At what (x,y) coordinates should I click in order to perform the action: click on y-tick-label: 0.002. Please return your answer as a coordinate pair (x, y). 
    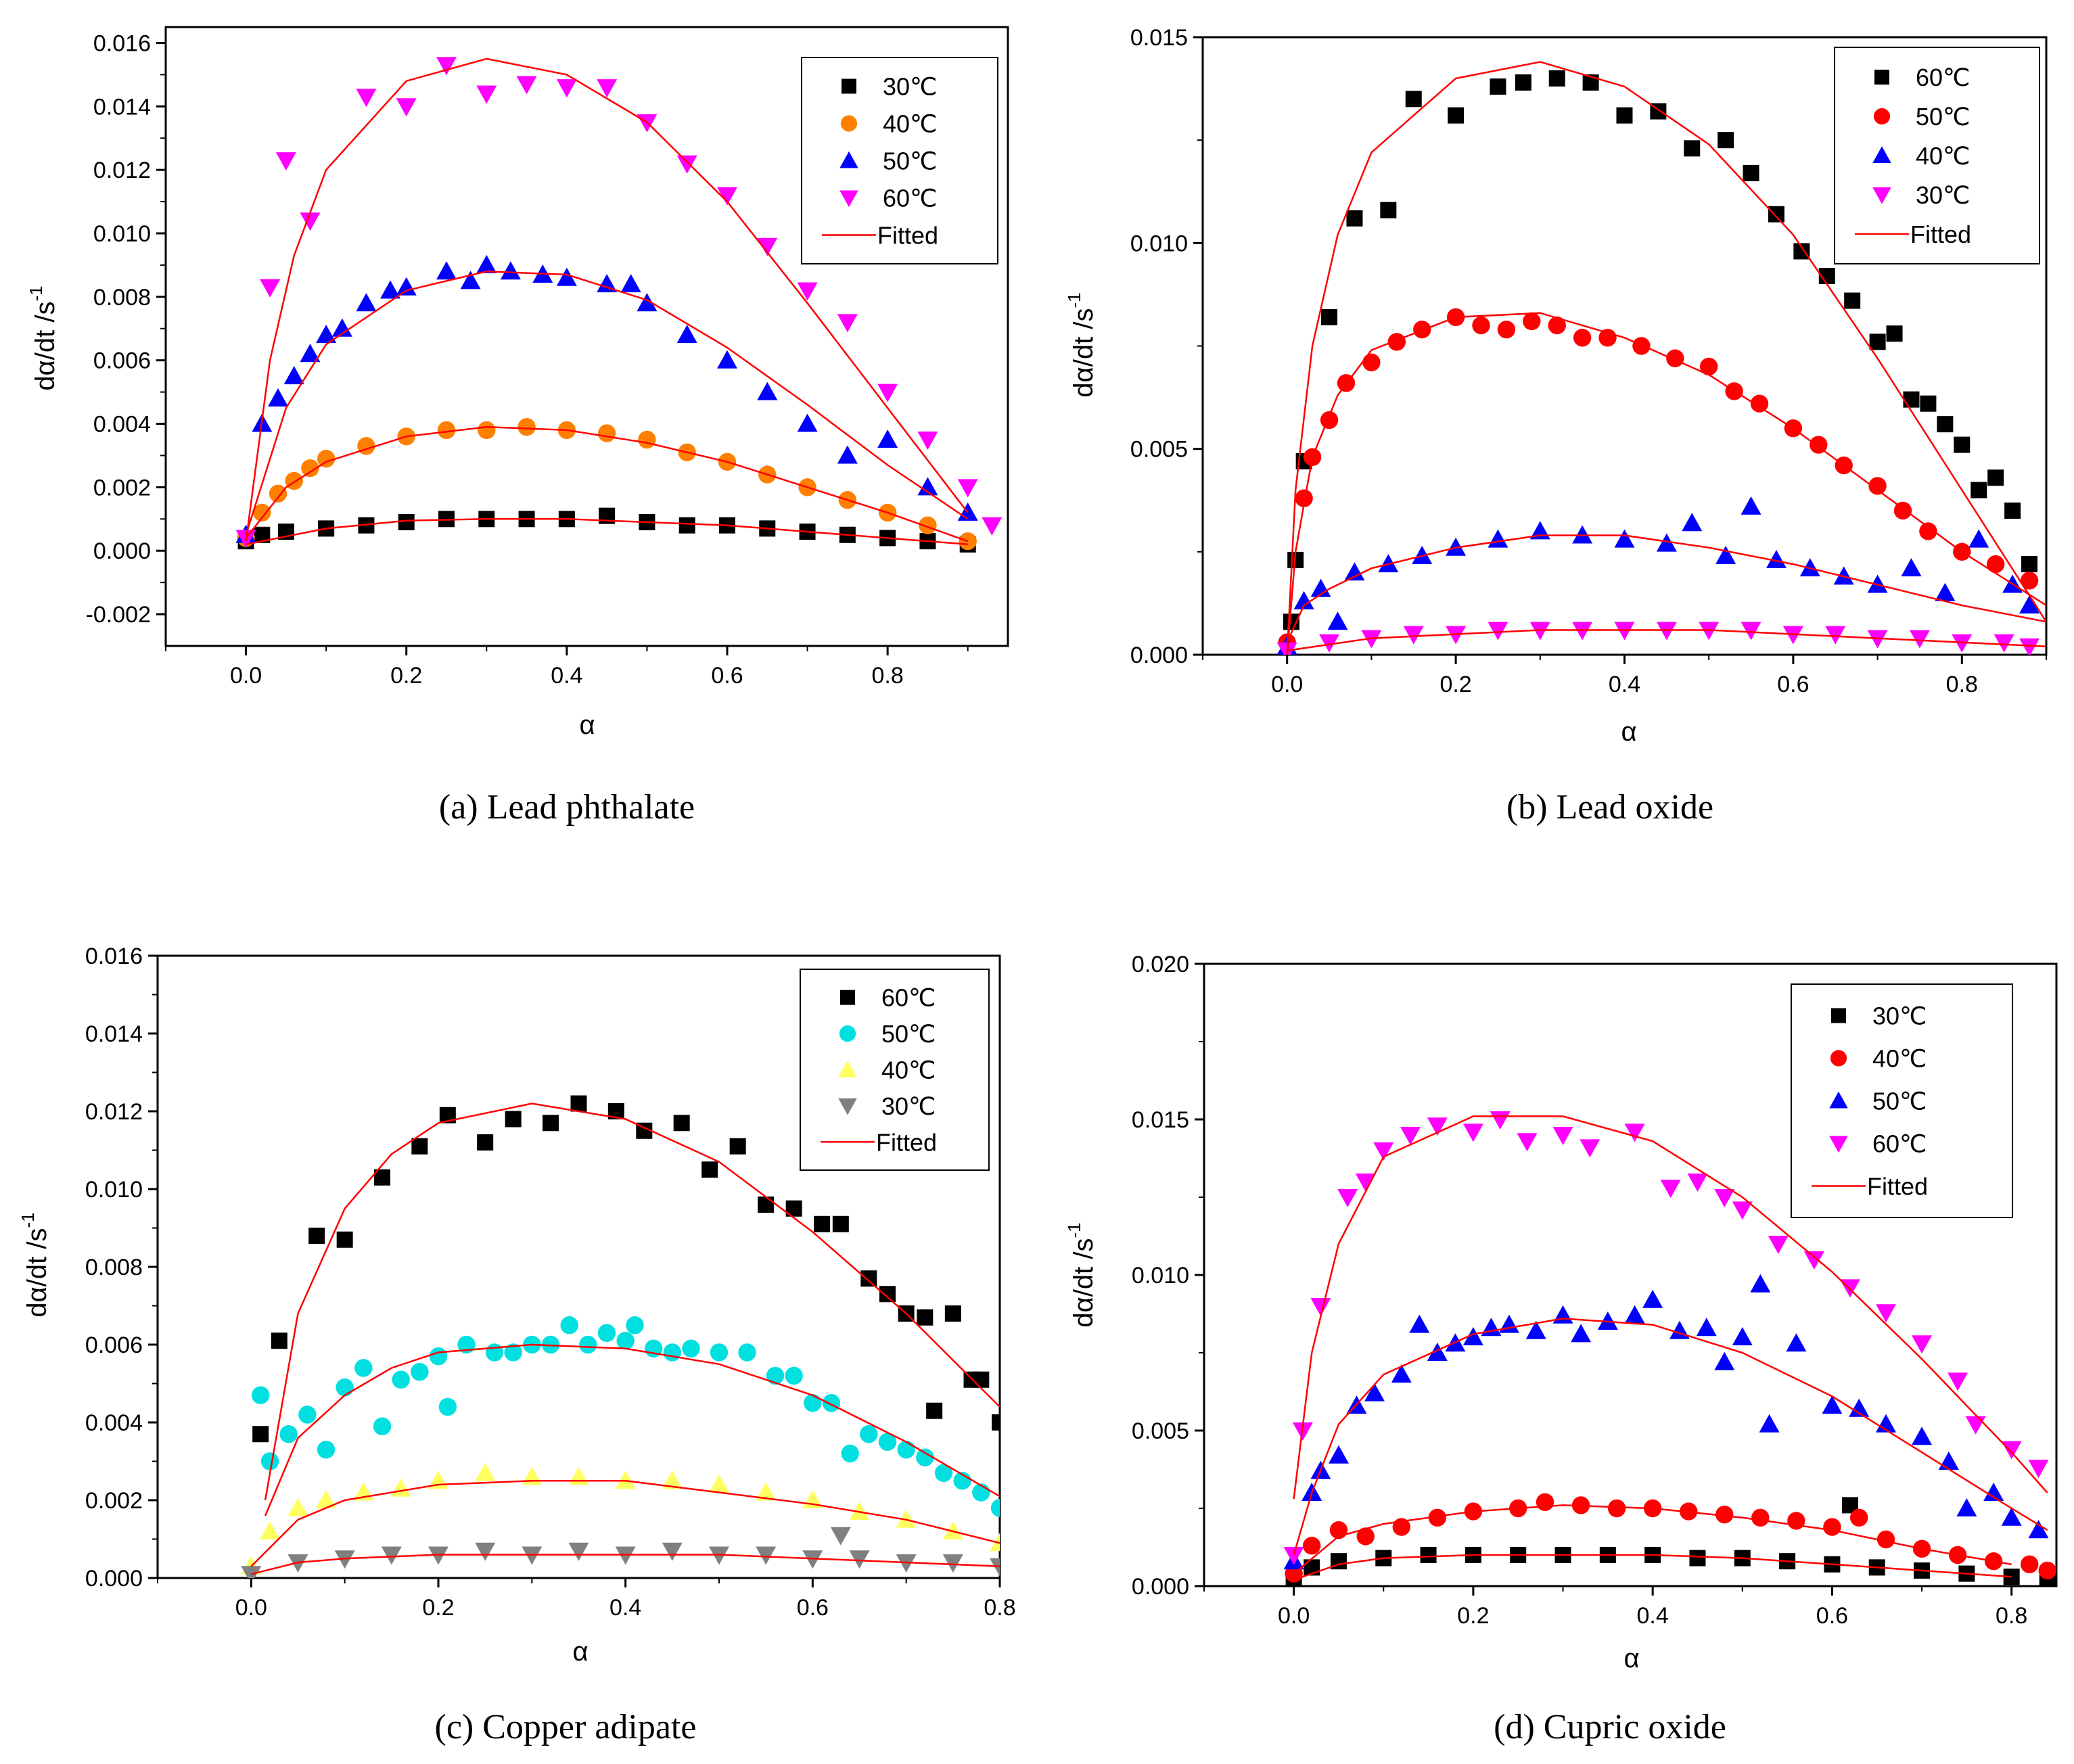
    Looking at the image, I should click on (122, 488).